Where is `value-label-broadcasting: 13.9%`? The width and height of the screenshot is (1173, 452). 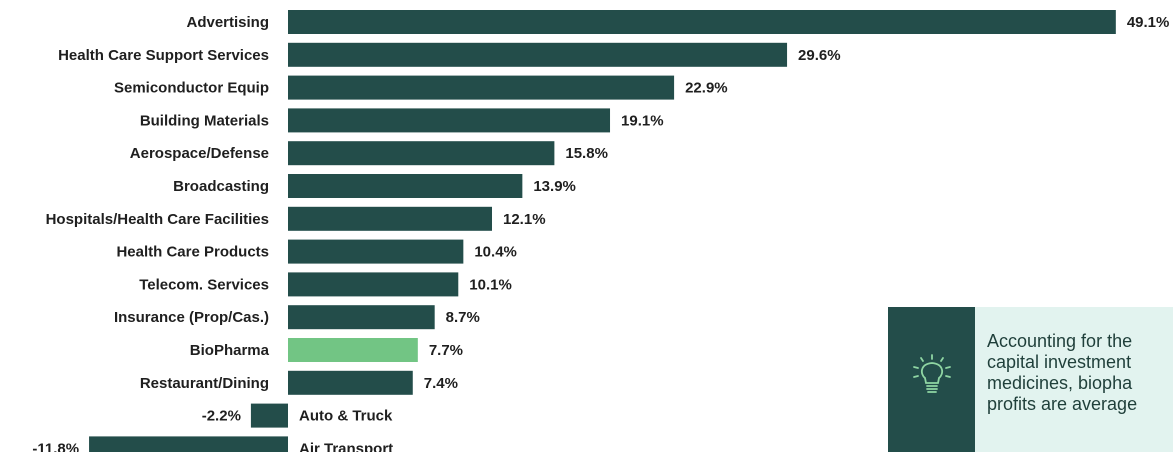 value-label-broadcasting: 13.9% is located at coordinates (554, 186).